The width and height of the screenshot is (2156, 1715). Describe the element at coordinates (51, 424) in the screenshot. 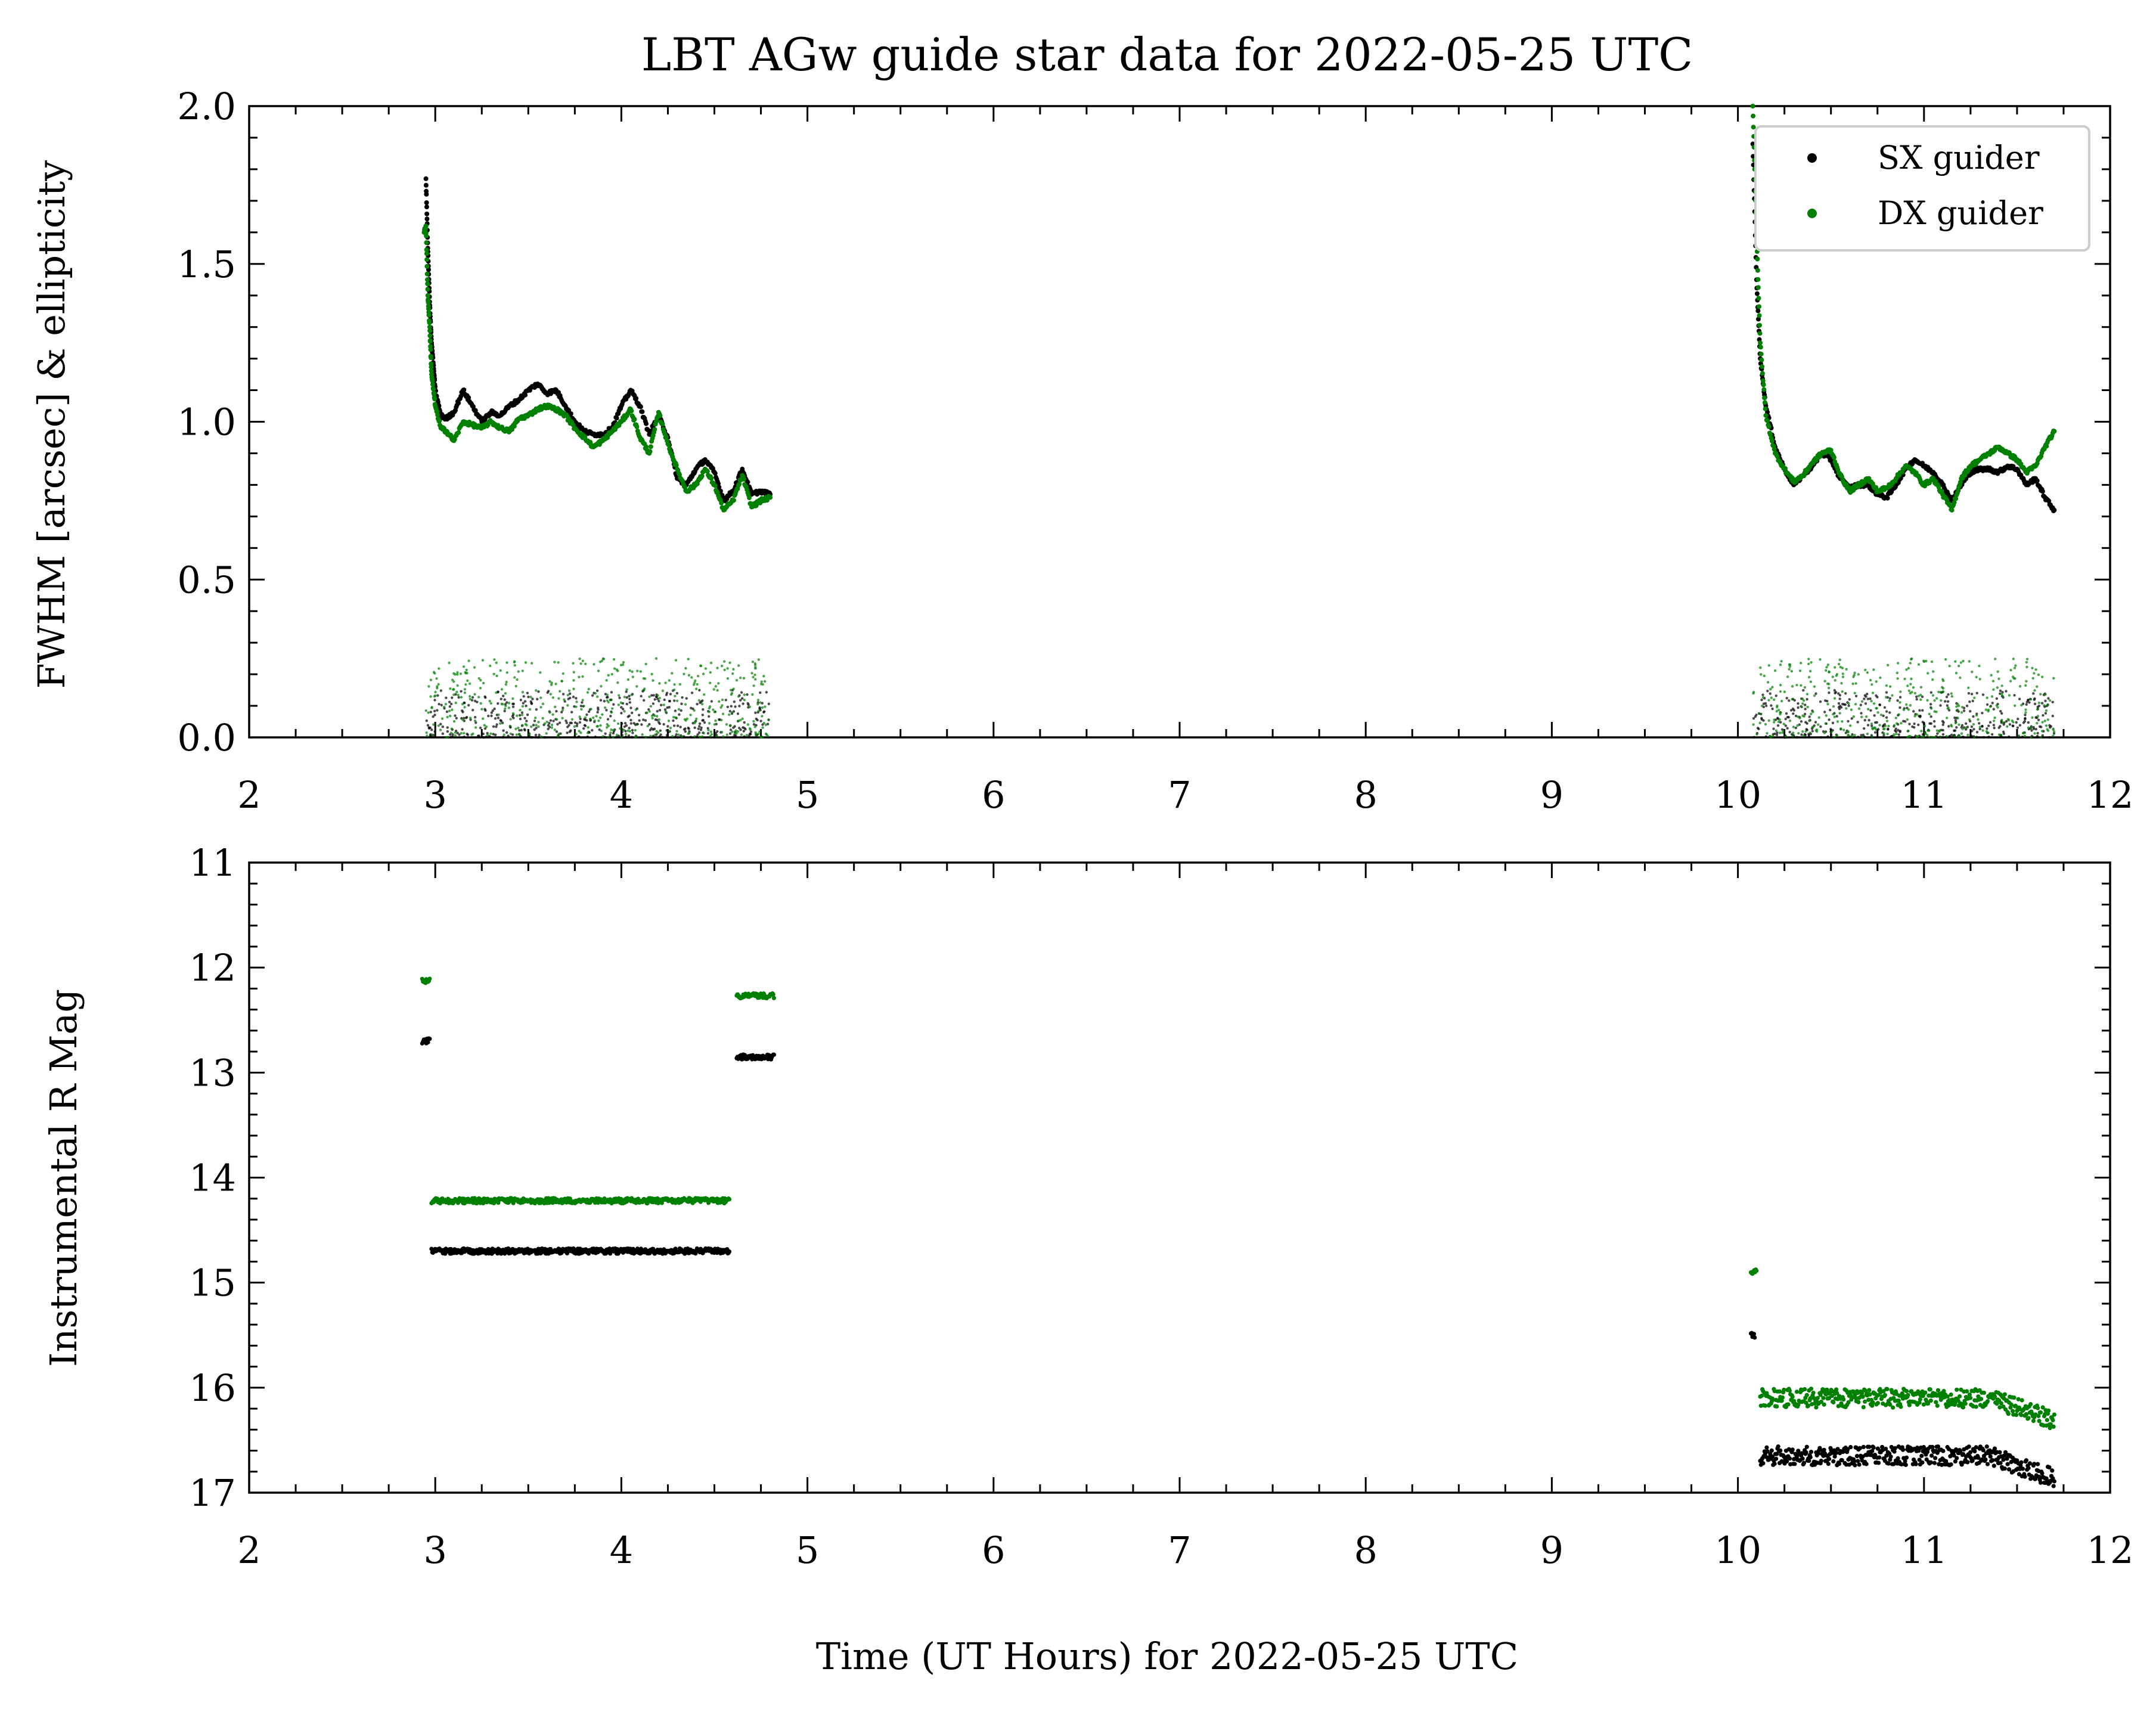

I see `fwhm-y-axis-label: FWHM [arcsec] & ellipticity` at that location.